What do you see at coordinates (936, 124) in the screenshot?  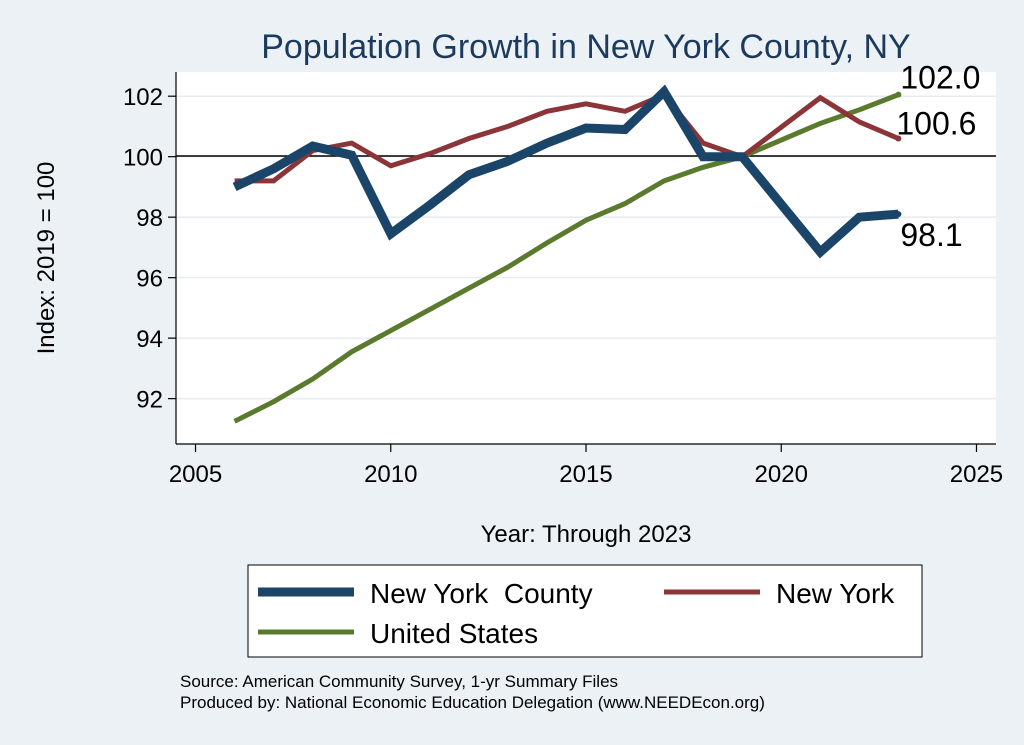 I see `end-label-new-york: 100.6` at bounding box center [936, 124].